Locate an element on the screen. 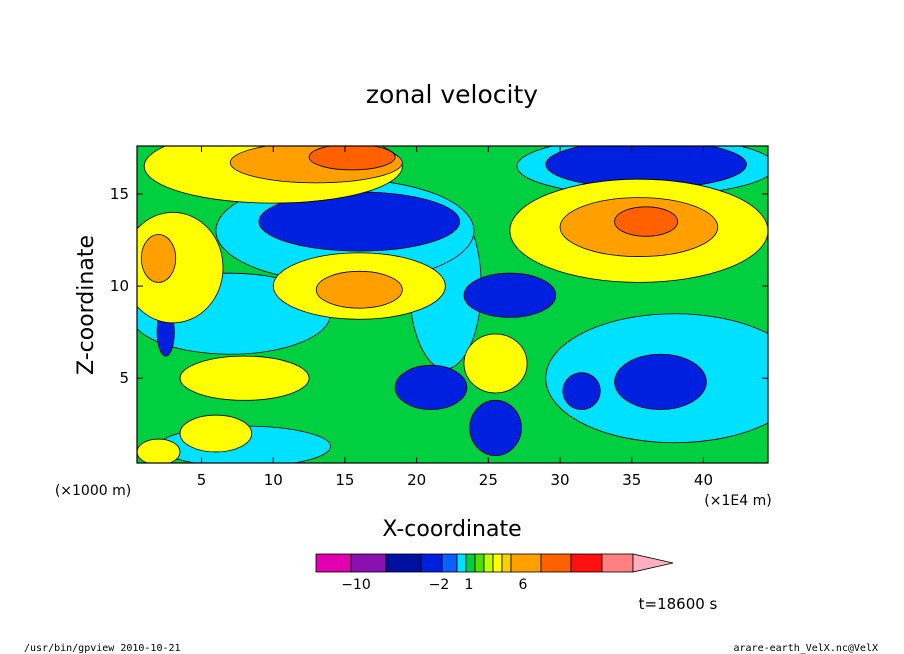 This screenshot has width=904, height=654. x-tick-label: 35 is located at coordinates (631, 480).